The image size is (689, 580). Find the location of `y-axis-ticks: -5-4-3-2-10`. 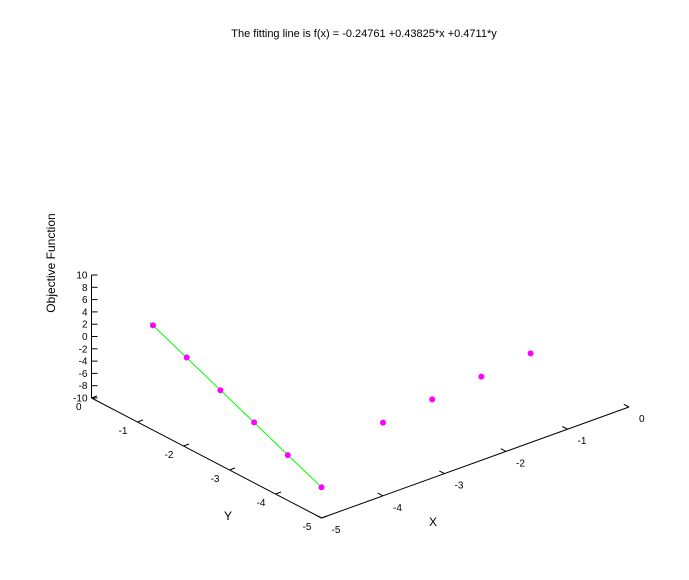

y-axis-ticks: -5-4-3-2-10 is located at coordinates (202, 464).